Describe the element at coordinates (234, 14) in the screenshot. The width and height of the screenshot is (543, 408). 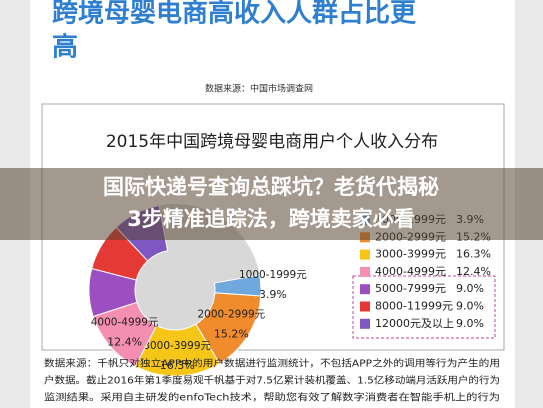
I see `page-title: 跨境母婴电商高收入人群占比更` at that location.